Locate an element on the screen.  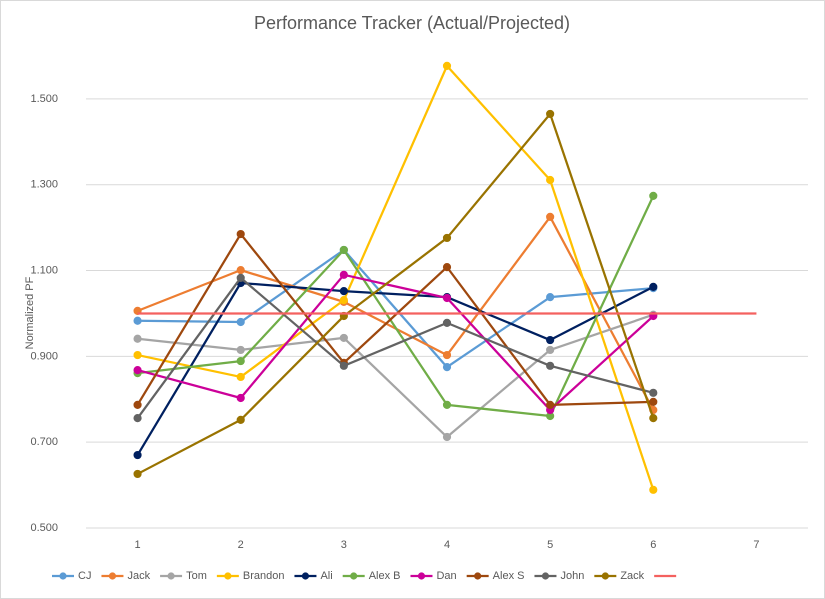
y-tick-label: 1.300 is located at coordinates (44, 185).